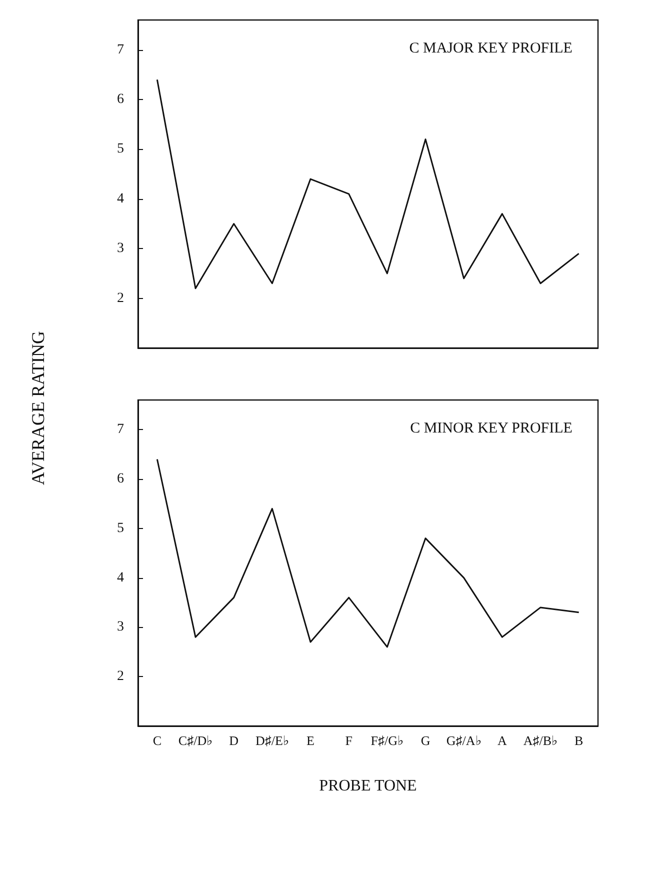 The image size is (658, 890). What do you see at coordinates (490, 48) in the screenshot?
I see `text: C MAJOR KEY PROFILE` at bounding box center [490, 48].